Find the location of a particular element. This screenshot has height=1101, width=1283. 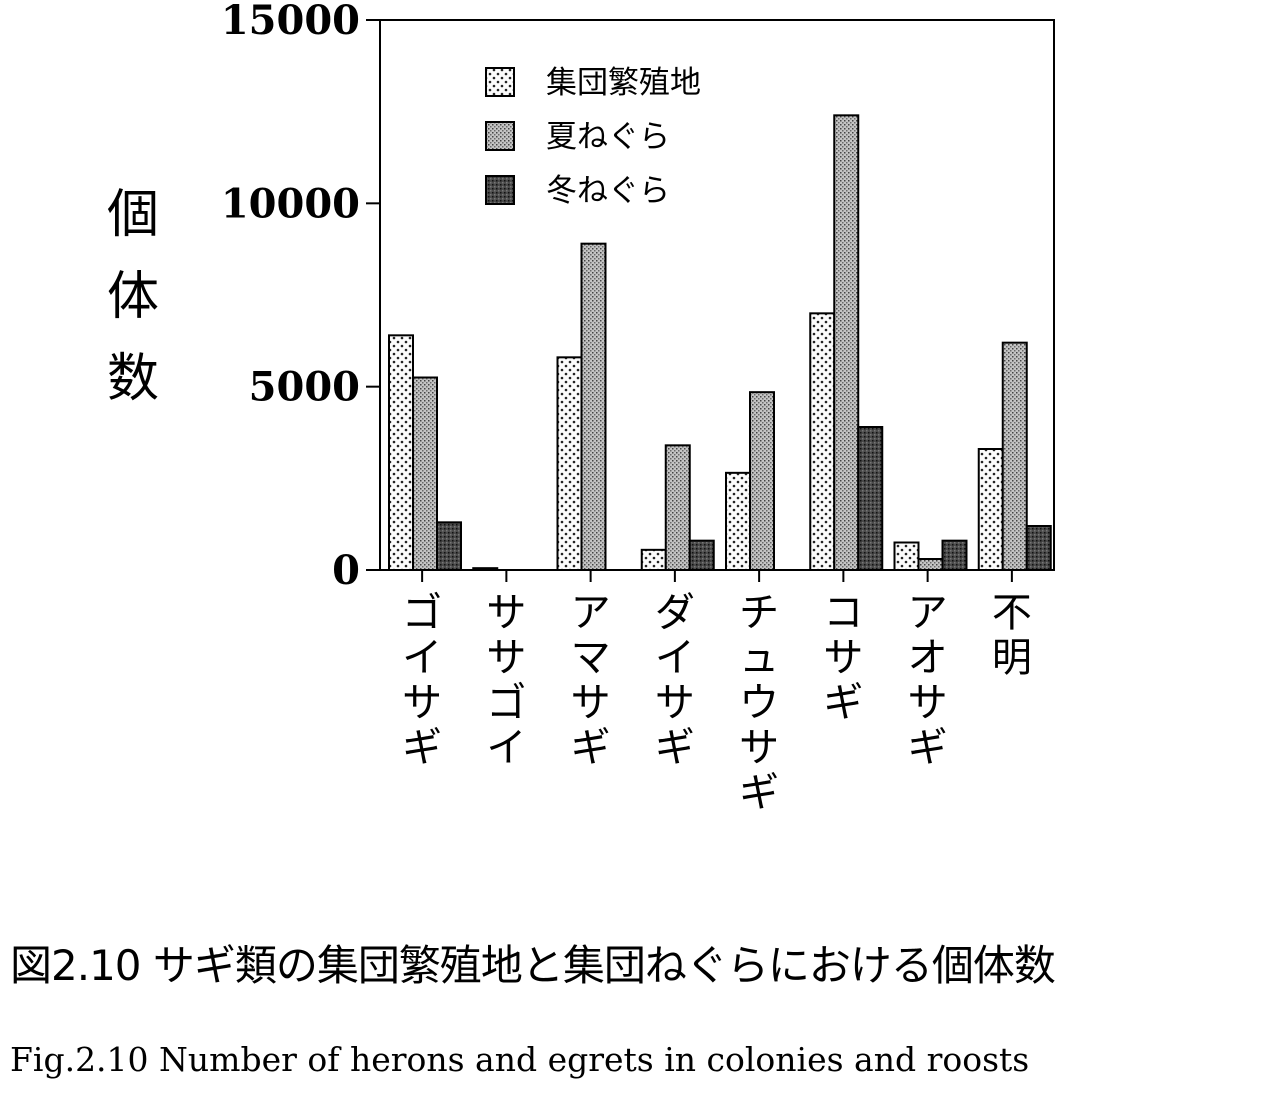

y-axis-label-char: 個 is located at coordinates (133, 215).